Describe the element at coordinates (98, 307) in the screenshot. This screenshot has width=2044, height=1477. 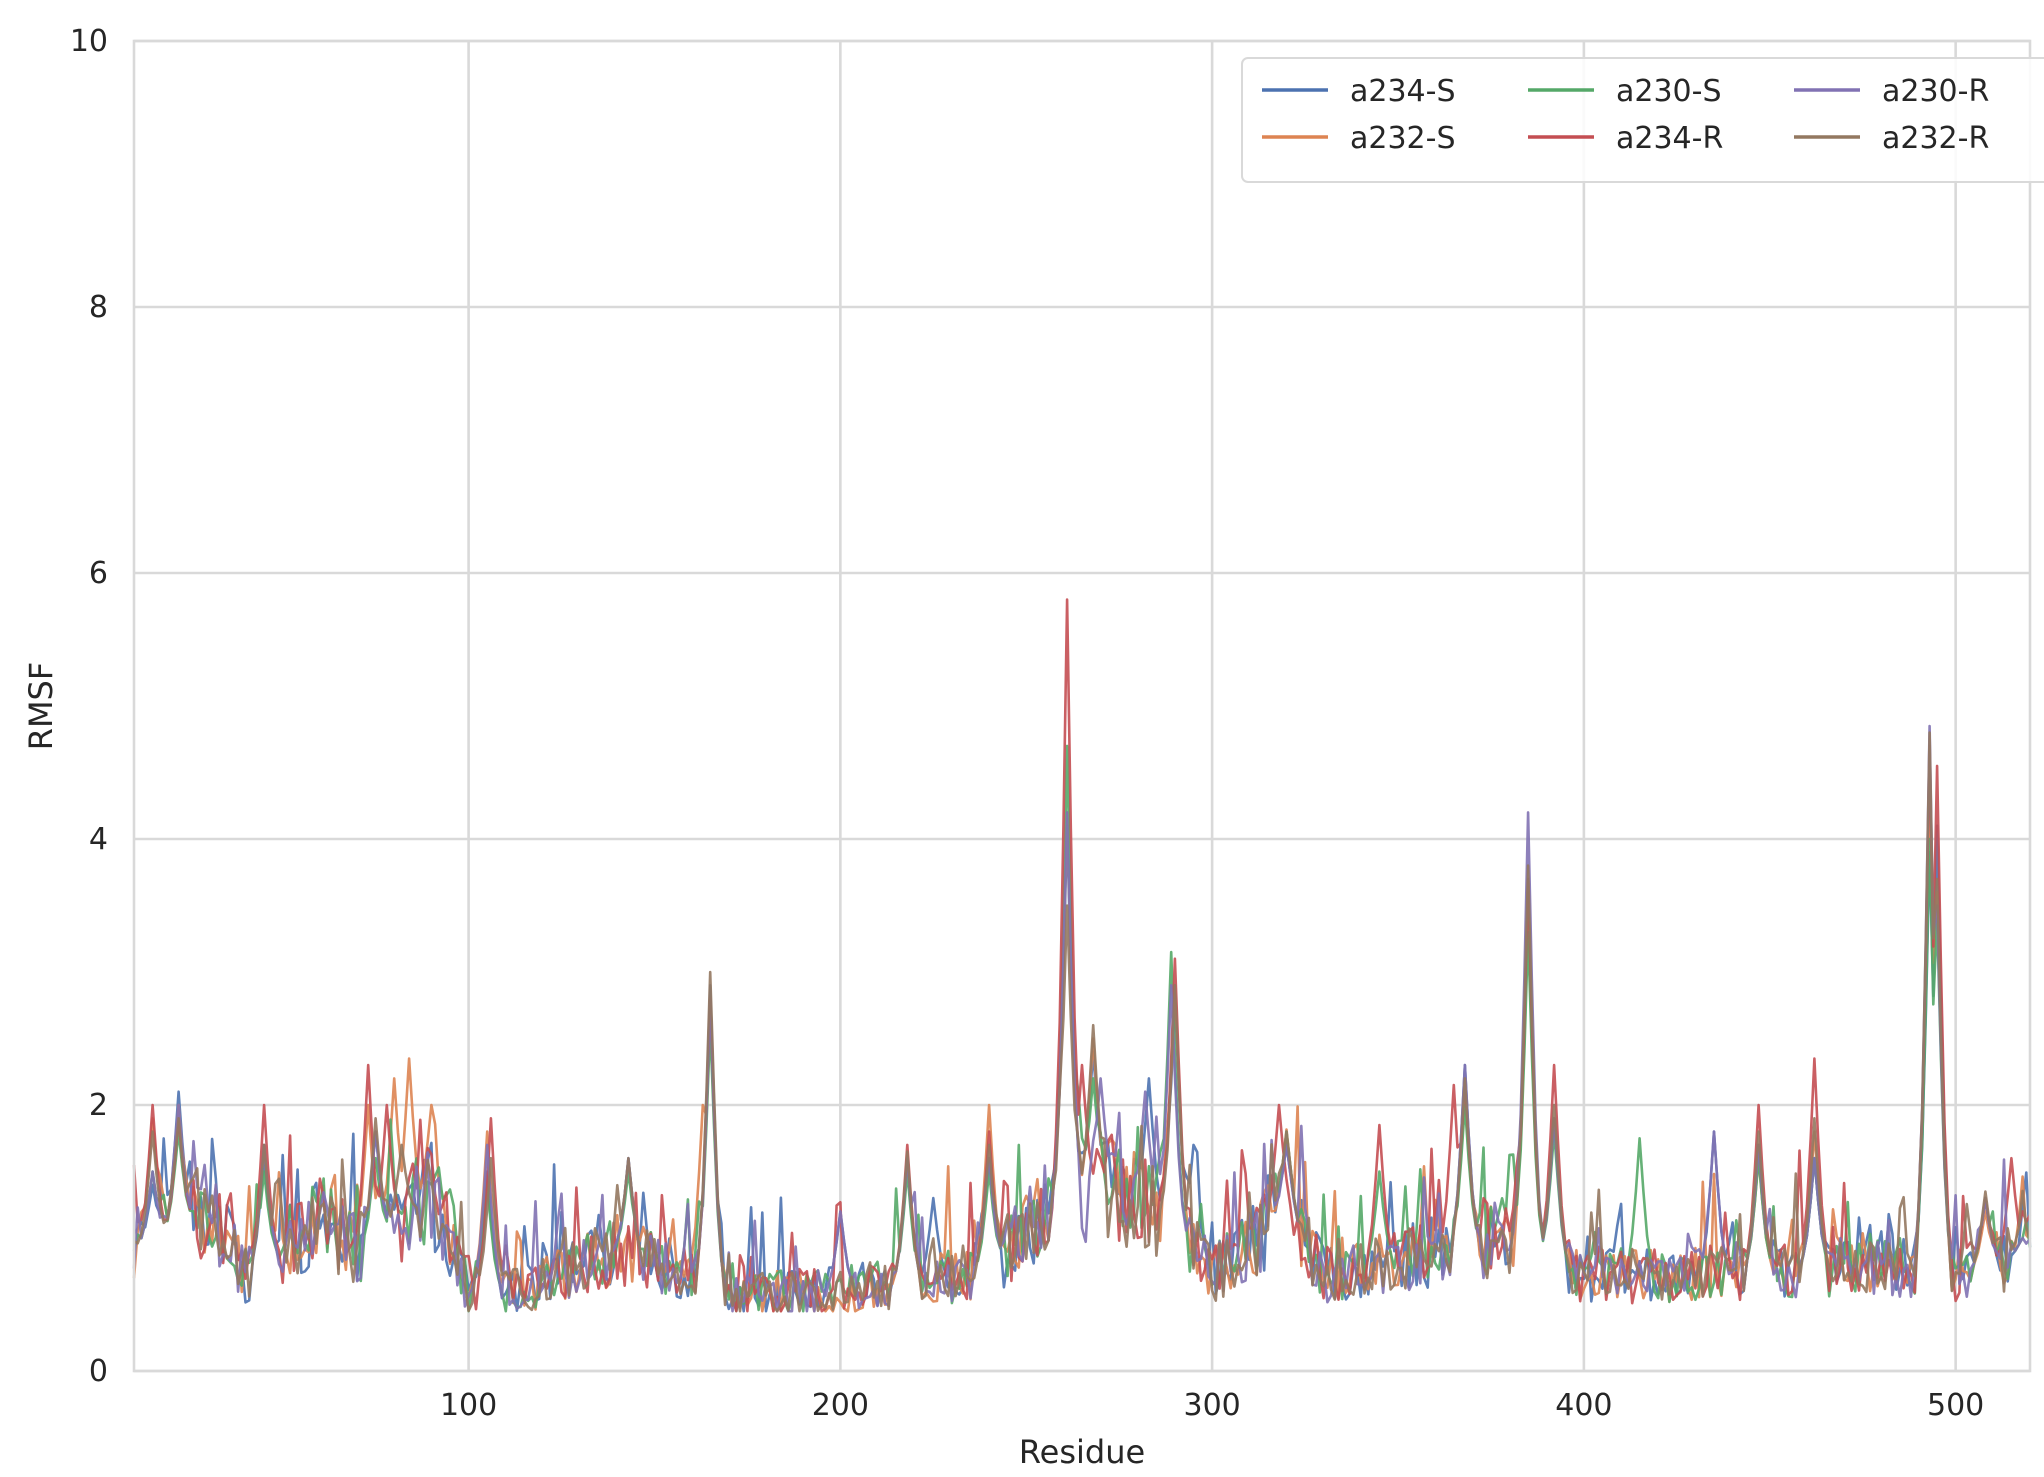
I see `y-tick-label: 8` at that location.